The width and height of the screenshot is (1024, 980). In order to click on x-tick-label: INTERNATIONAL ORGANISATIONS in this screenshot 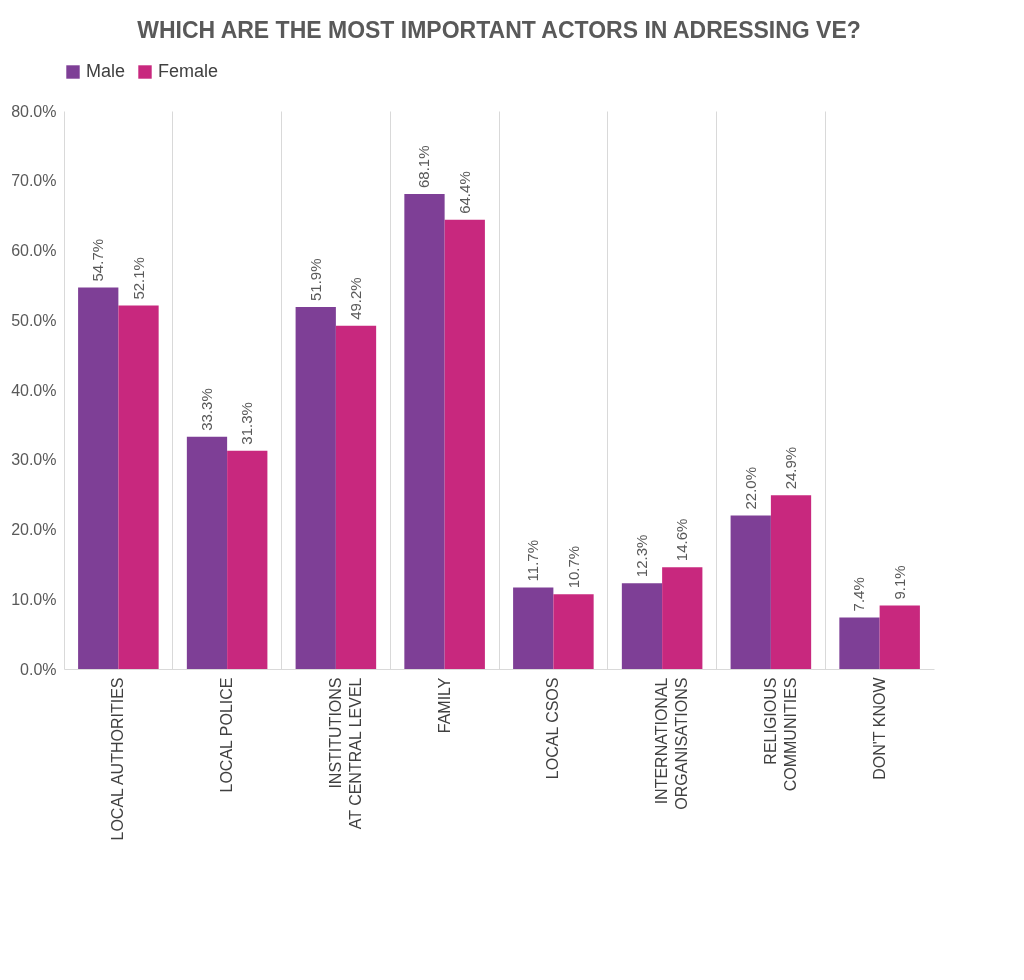, I will do `click(672, 743)`.